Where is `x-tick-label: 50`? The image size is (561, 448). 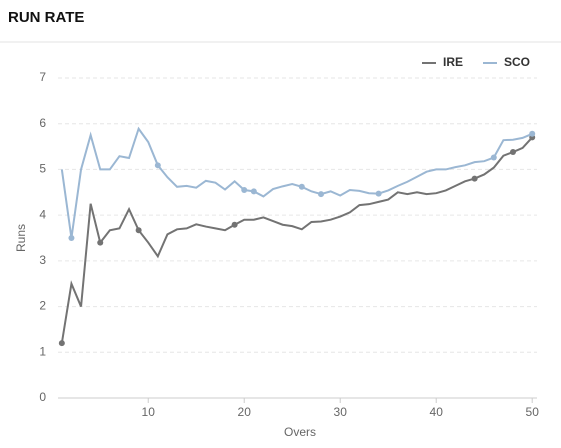
x-tick-label: 50 is located at coordinates (533, 412).